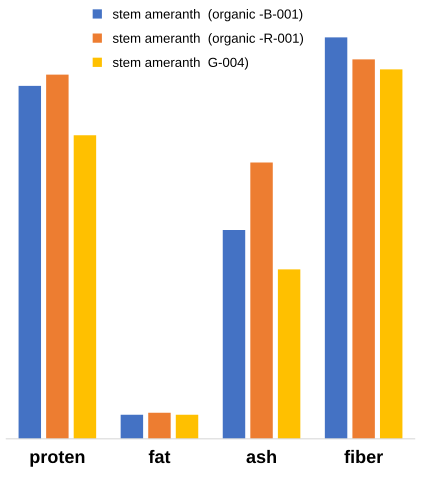 This screenshot has height=478, width=421. What do you see at coordinates (207, 15) in the screenshot?
I see `legend-label: stem ameranth (organic -B-001)` at bounding box center [207, 15].